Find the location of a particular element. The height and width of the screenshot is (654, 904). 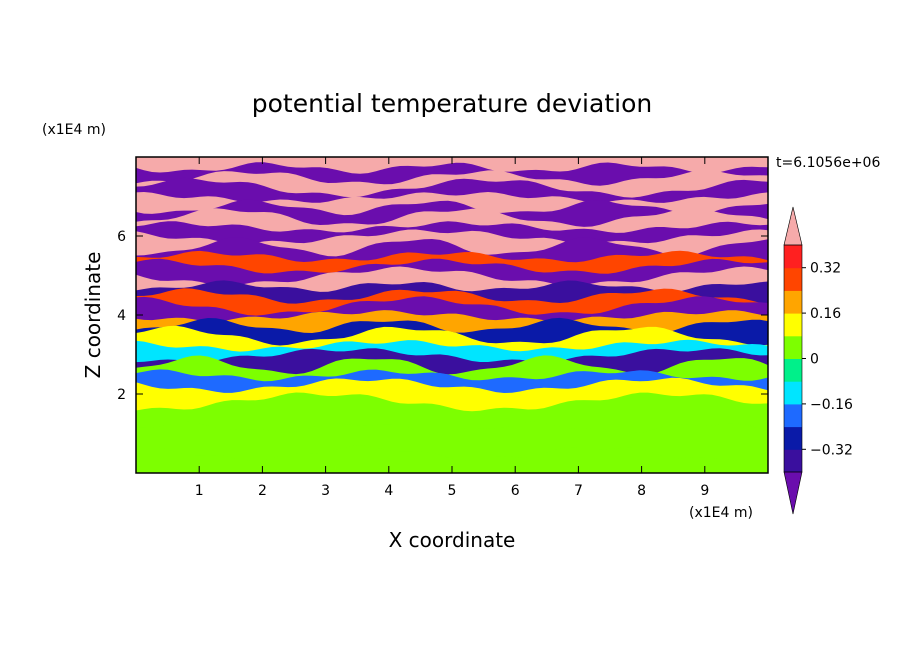

contour-band is located at coordinates (452, 459).